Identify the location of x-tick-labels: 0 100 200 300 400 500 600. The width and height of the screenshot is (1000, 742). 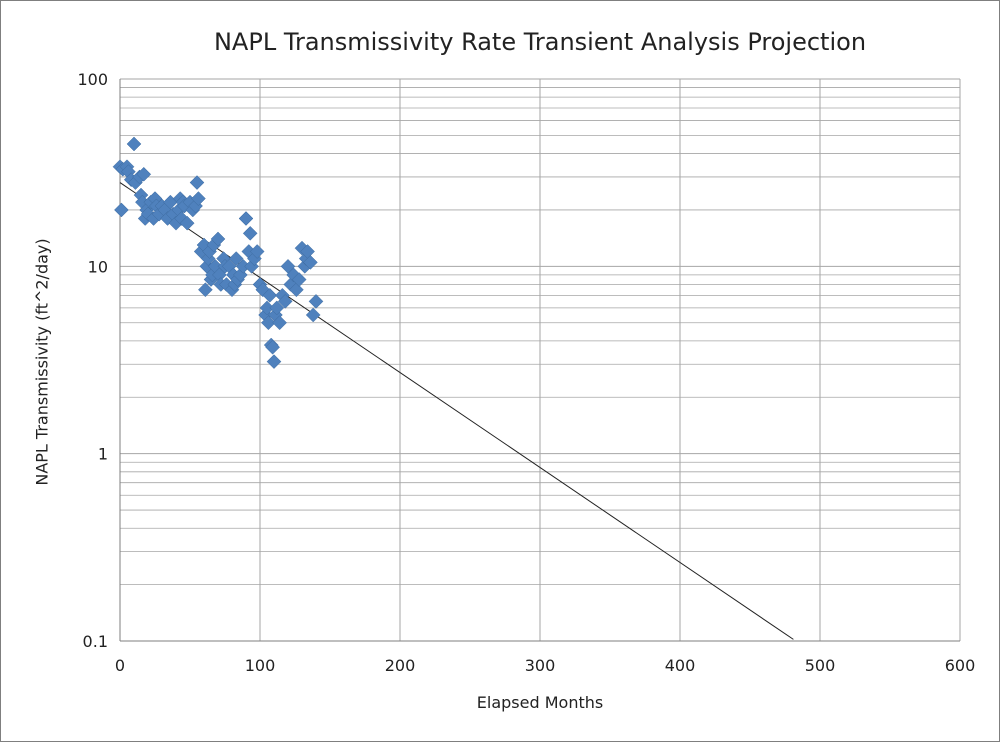
(545, 665).